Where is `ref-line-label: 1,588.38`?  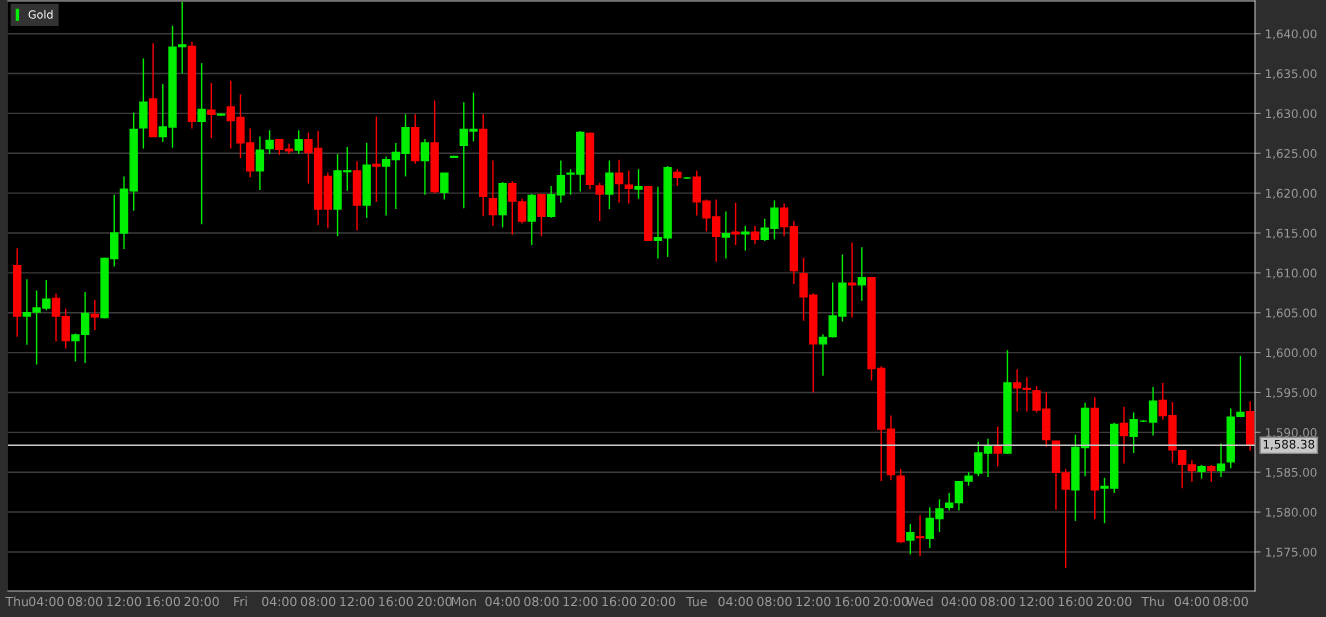 ref-line-label: 1,588.38 is located at coordinates (1289, 444).